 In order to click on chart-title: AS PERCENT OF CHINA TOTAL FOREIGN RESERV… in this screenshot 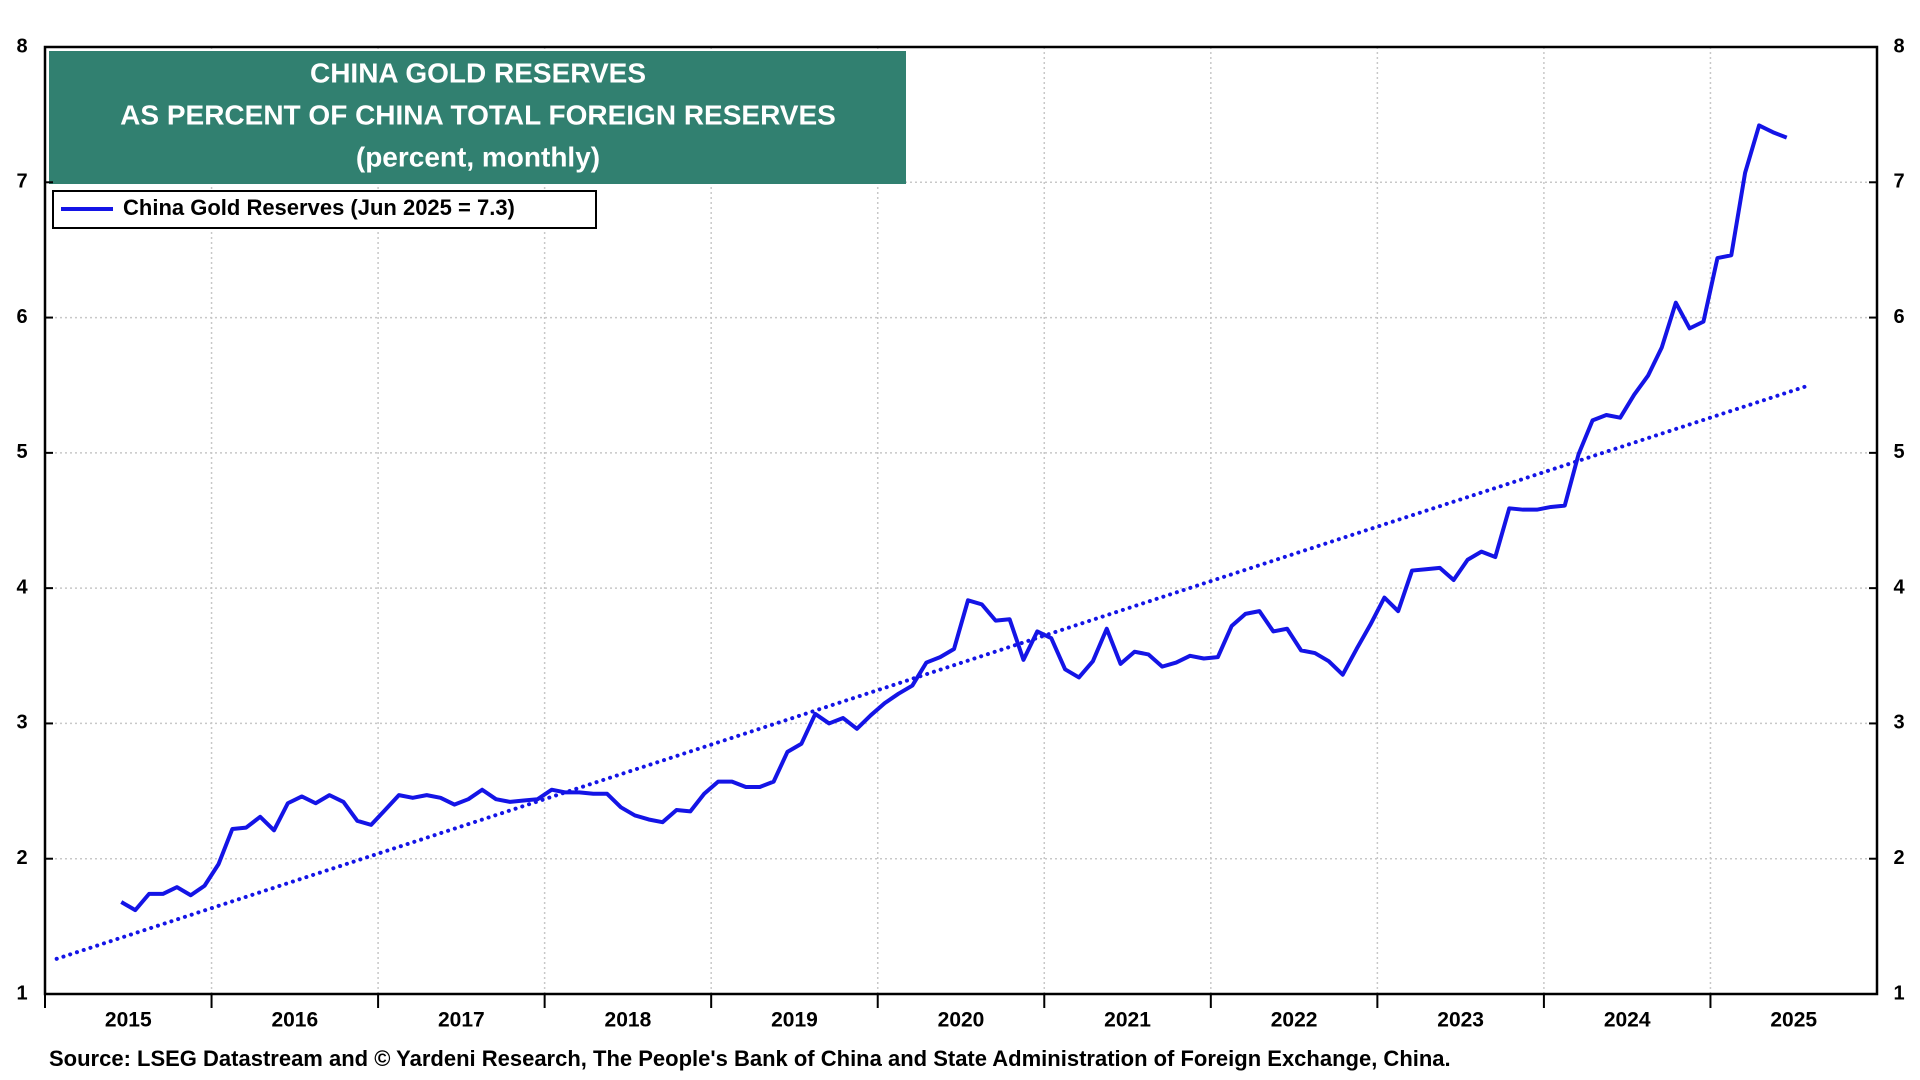, I will do `click(478, 114)`.